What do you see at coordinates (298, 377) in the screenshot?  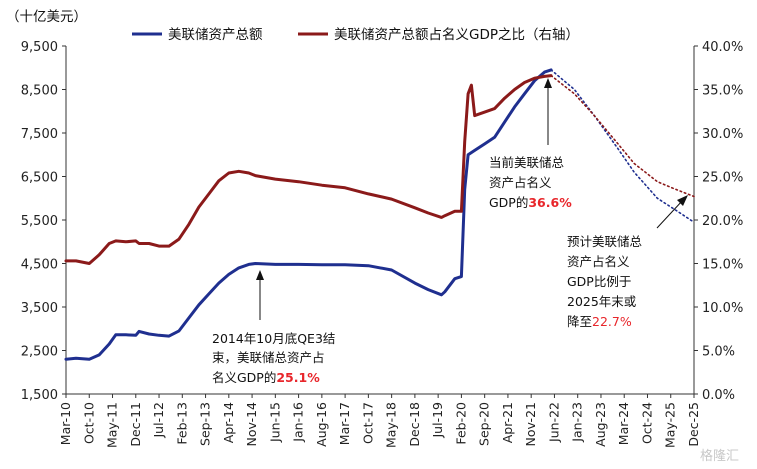 I see `annotation-qe3-value: 25.1%` at bounding box center [298, 377].